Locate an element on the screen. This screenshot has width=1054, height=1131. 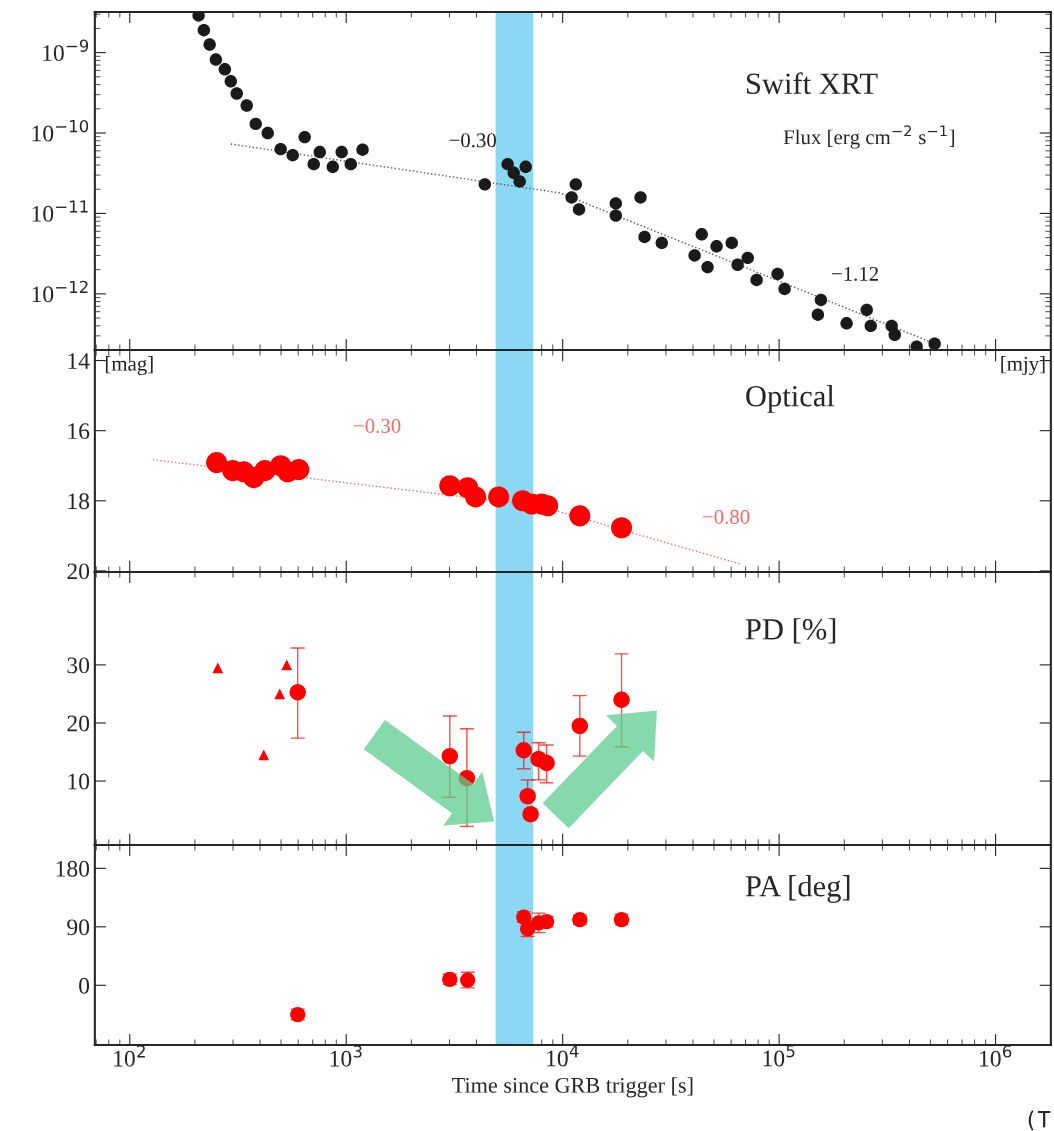
x-axis-title: Time since GRB trigger [s] is located at coordinates (572, 1087).